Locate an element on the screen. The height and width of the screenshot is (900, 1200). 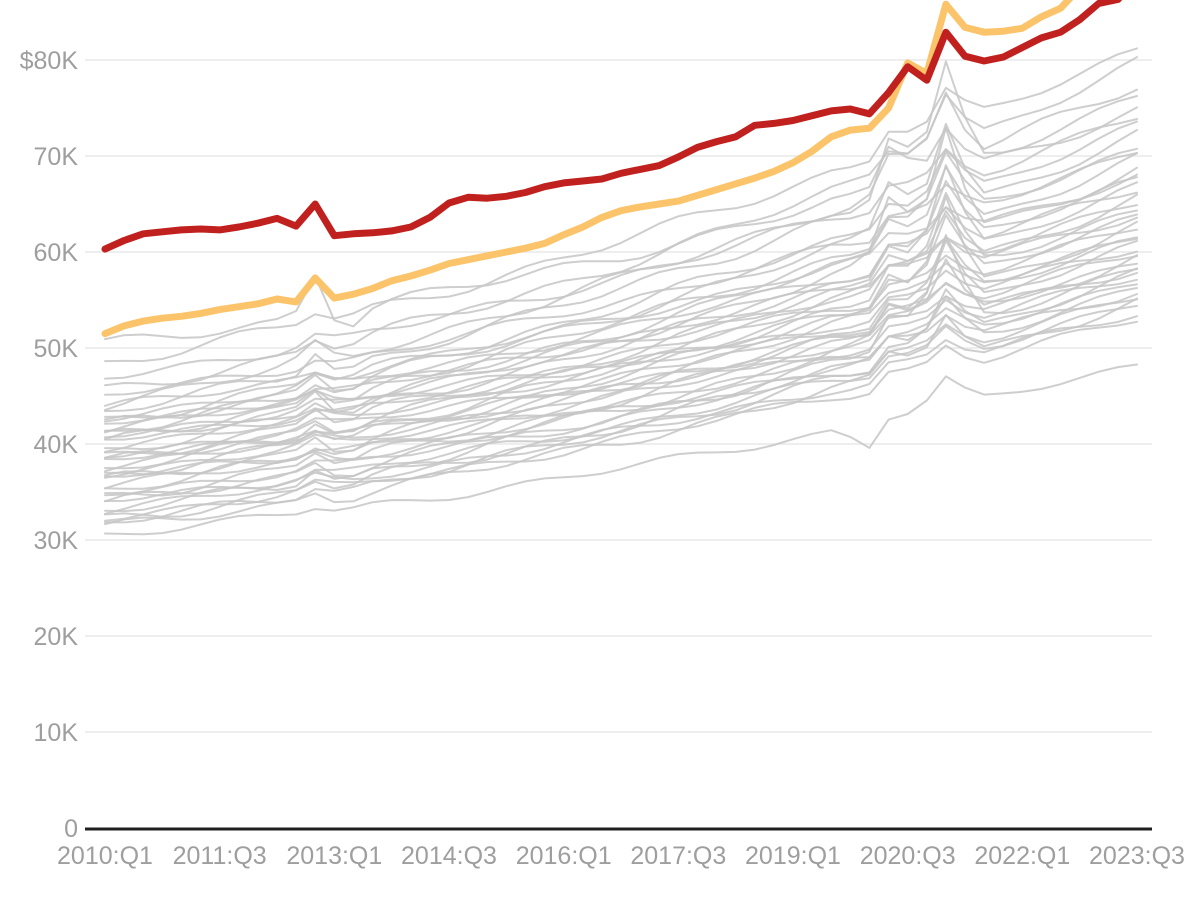
x-axis-tick-label: 2023:Q3 is located at coordinates (1137, 856).